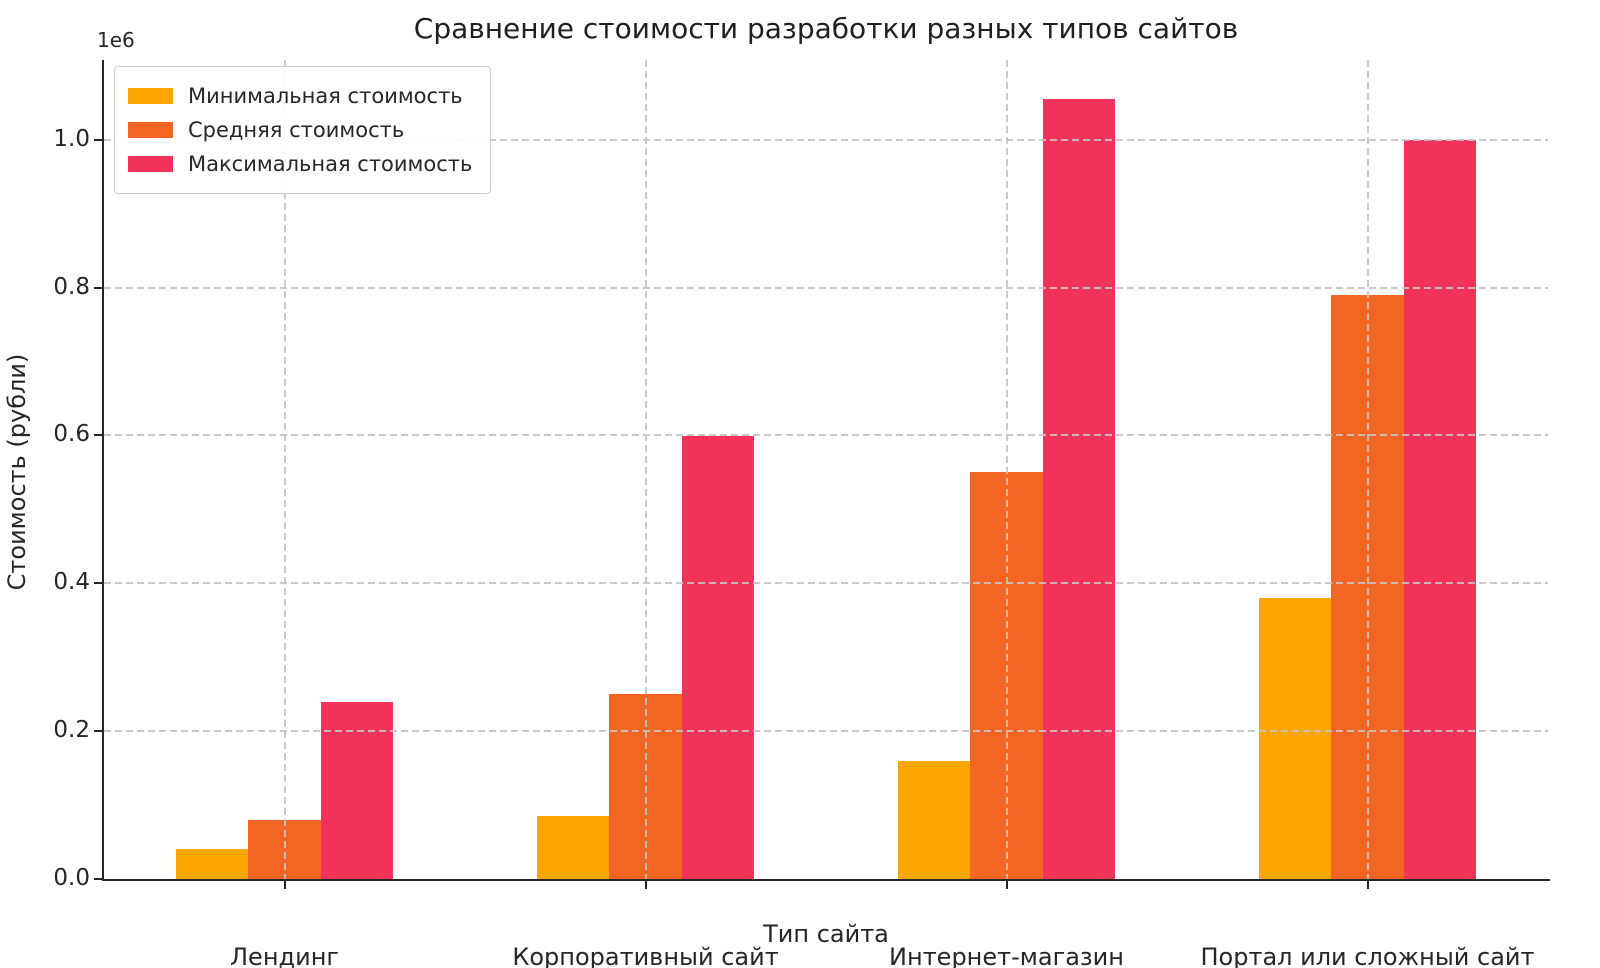 Image resolution: width=1600 pixels, height=968 pixels. Describe the element at coordinates (150, 96) in the screenshot. I see `min-swatch` at that location.